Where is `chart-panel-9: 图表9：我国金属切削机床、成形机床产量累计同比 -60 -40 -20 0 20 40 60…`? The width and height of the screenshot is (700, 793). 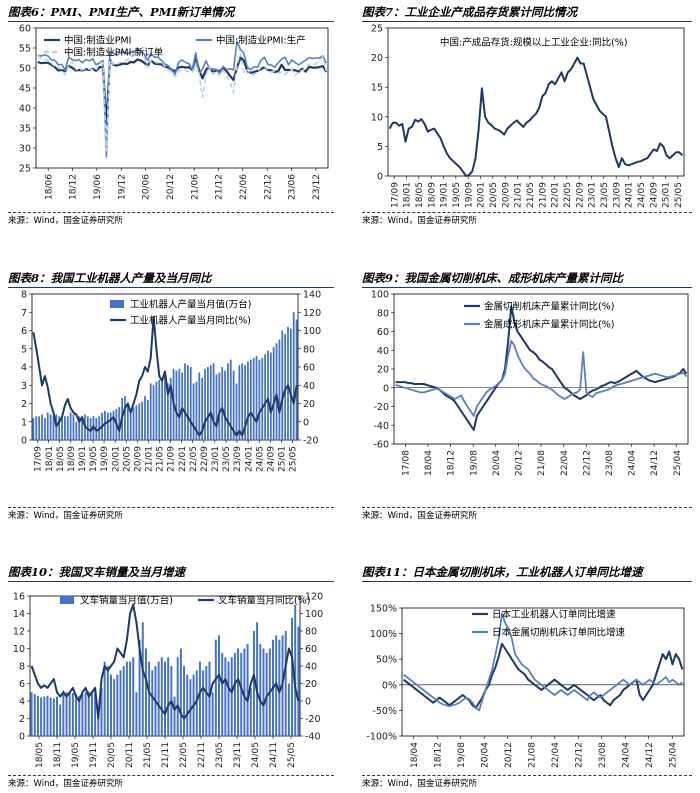
chart-panel-9: 图表9：我国金属切削机床、成形机床产量累计同比 -60 -40 -20 0 20 40 60… is located at coordinates (527, 395).